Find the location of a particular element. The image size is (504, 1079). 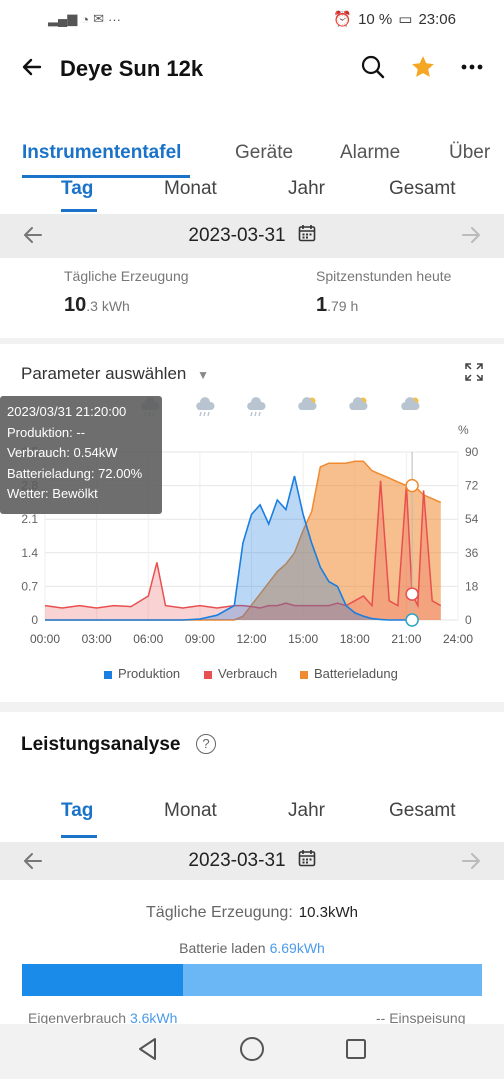

tooltip-consumption: Verbrauch: 0.54kW is located at coordinates (62, 453).